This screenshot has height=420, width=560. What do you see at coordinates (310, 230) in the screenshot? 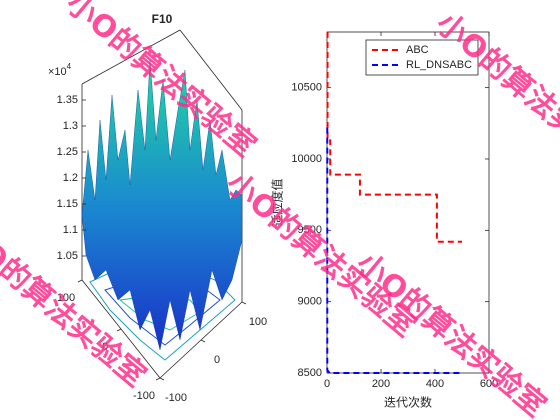
I see `y-tick-label: 9500` at bounding box center [310, 230].